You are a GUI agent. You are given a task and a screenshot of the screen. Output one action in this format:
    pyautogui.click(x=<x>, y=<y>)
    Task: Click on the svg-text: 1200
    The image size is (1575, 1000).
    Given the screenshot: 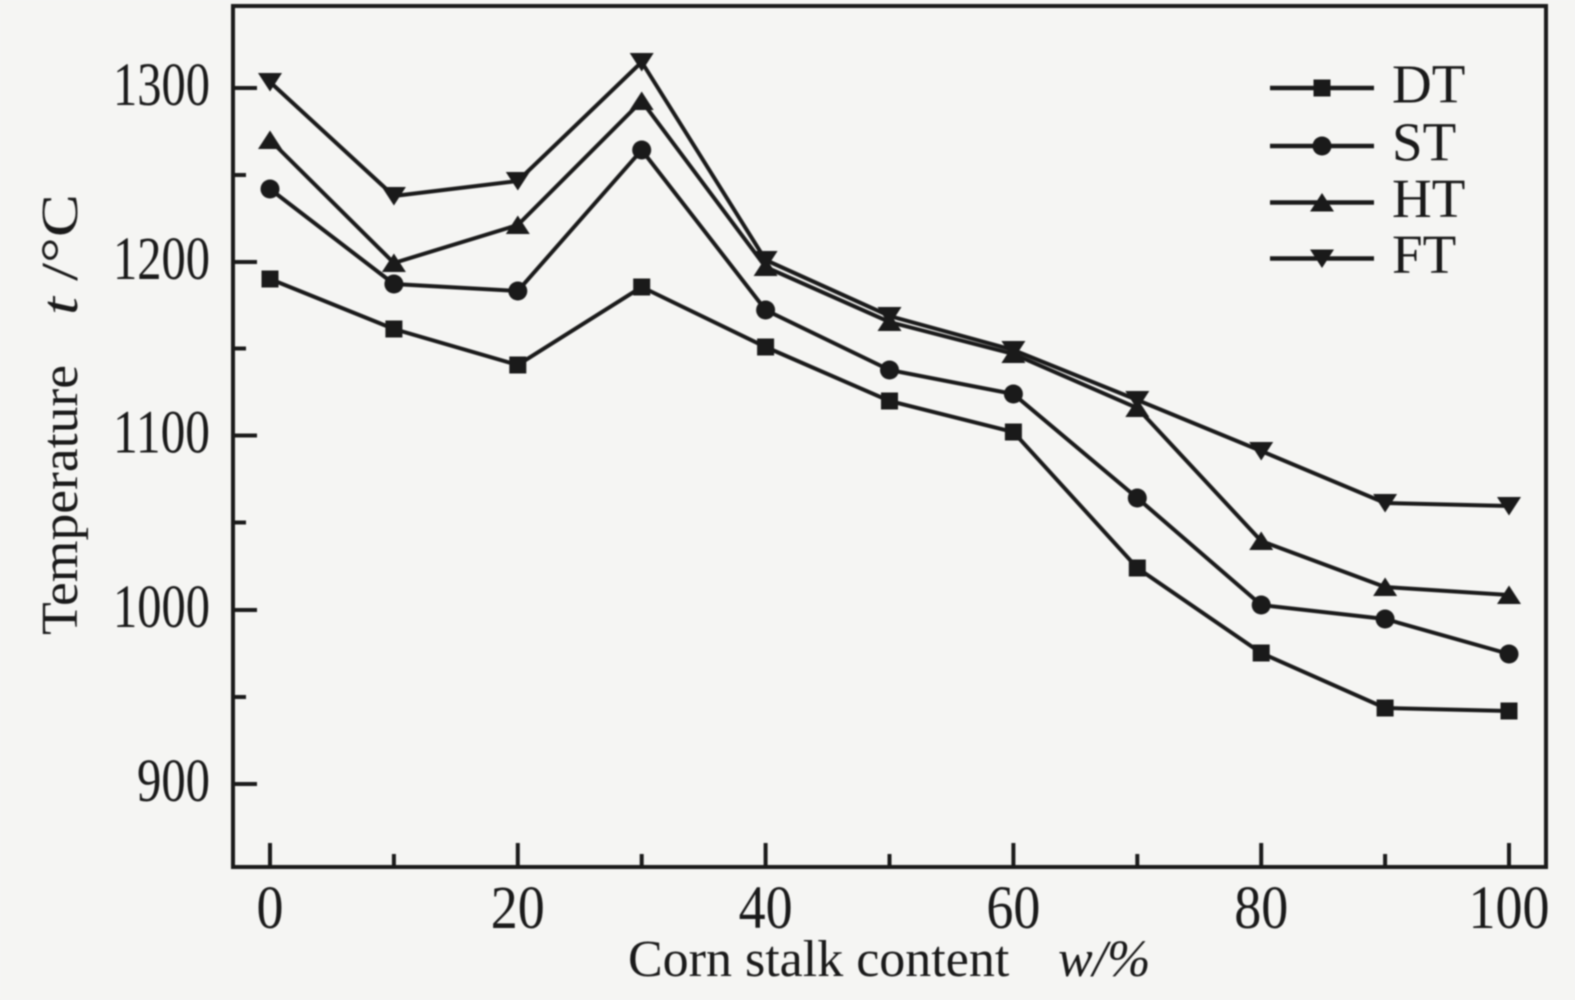 What is the action you would take?
    pyautogui.click(x=161, y=259)
    